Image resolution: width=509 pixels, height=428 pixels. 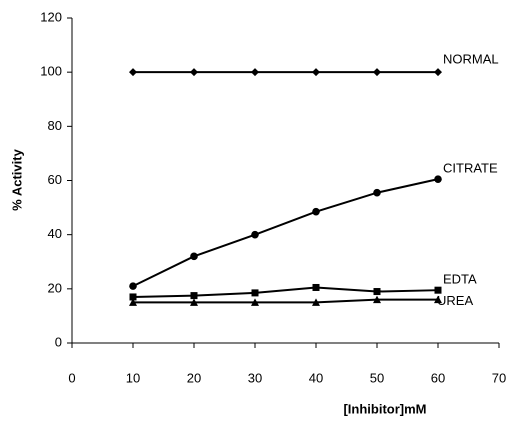 What do you see at coordinates (58, 341) in the screenshot?
I see `y-tick-label: 0` at bounding box center [58, 341].